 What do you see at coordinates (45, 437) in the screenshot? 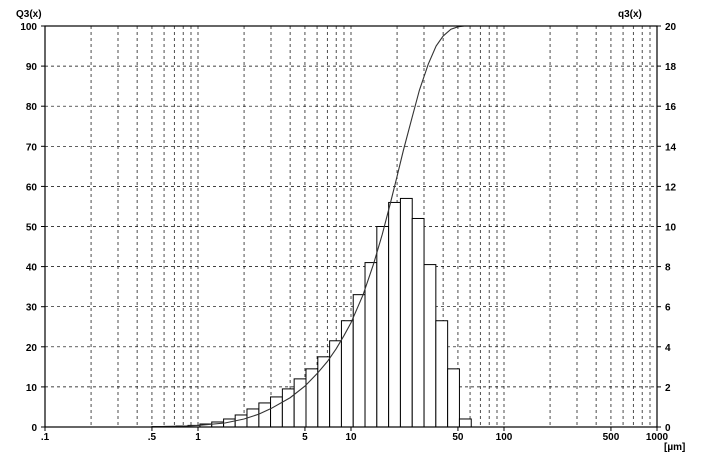
I see `x-tick-label: .1` at bounding box center [45, 437].